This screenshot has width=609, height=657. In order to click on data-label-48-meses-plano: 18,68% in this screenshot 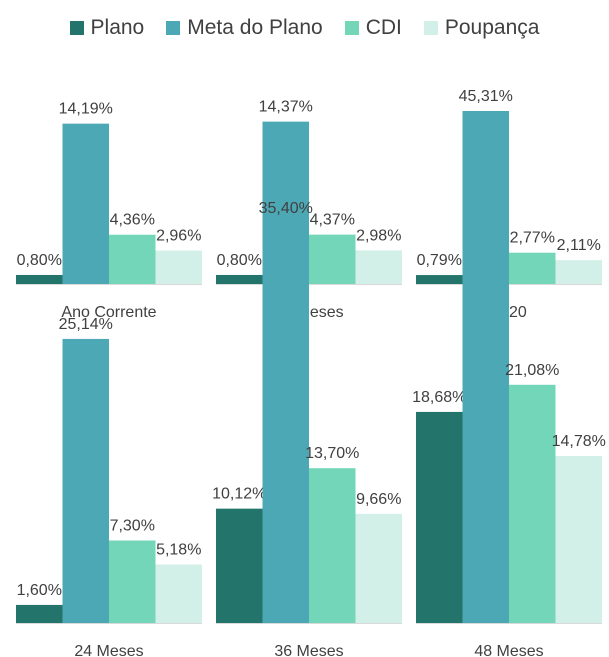, I will do `click(439, 397)`.